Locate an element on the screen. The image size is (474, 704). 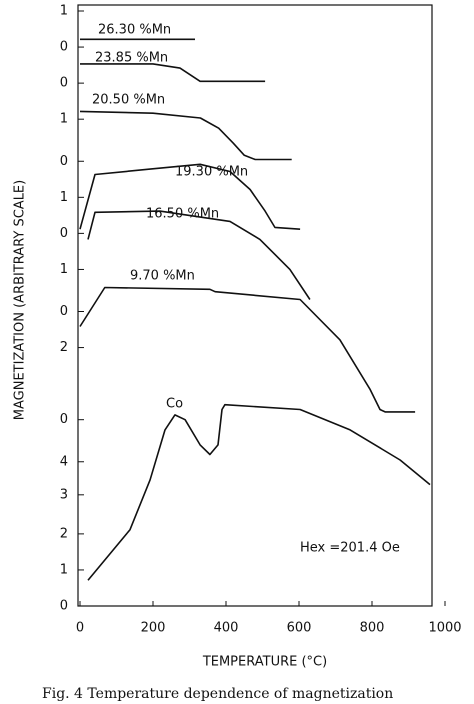
y-tick-label: 4 is located at coordinates (64, 461).